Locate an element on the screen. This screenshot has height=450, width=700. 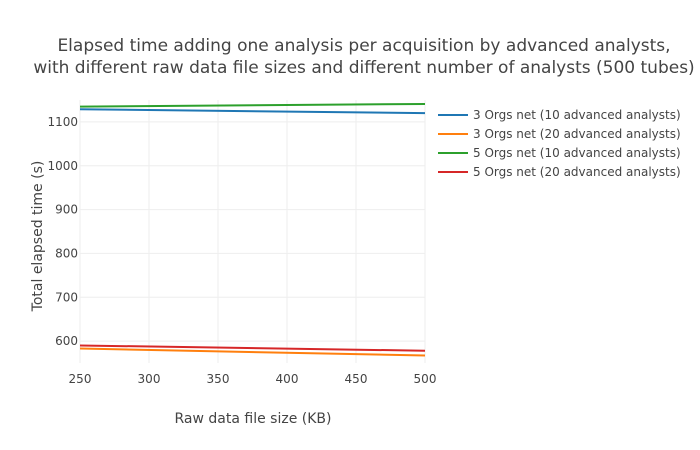
x-tick-label-300: 300 is located at coordinates (149, 379).